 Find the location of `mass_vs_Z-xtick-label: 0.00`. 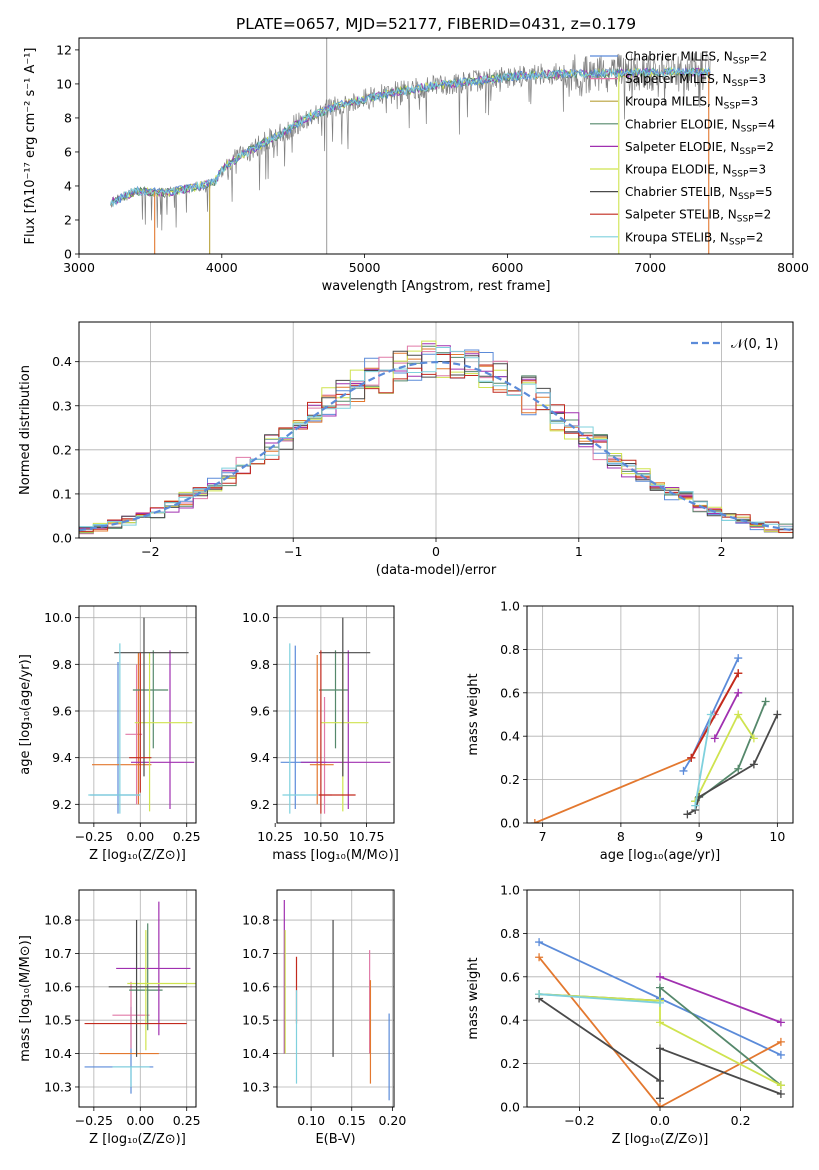

mass_vs_Z-xtick-label: 0.00 is located at coordinates (140, 1120).